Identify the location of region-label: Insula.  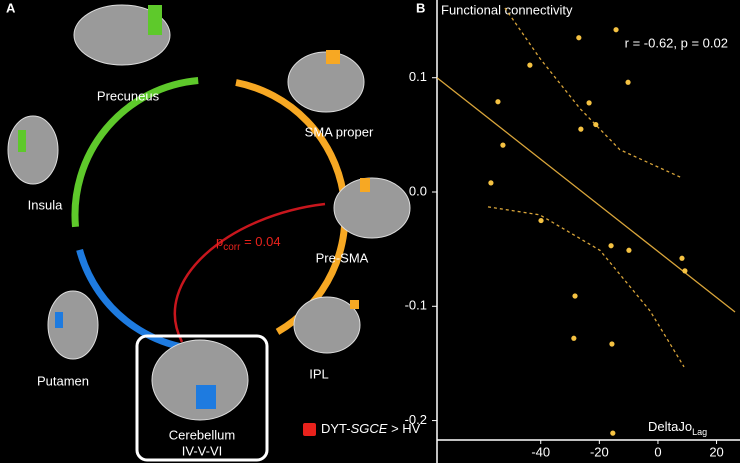
(45, 204).